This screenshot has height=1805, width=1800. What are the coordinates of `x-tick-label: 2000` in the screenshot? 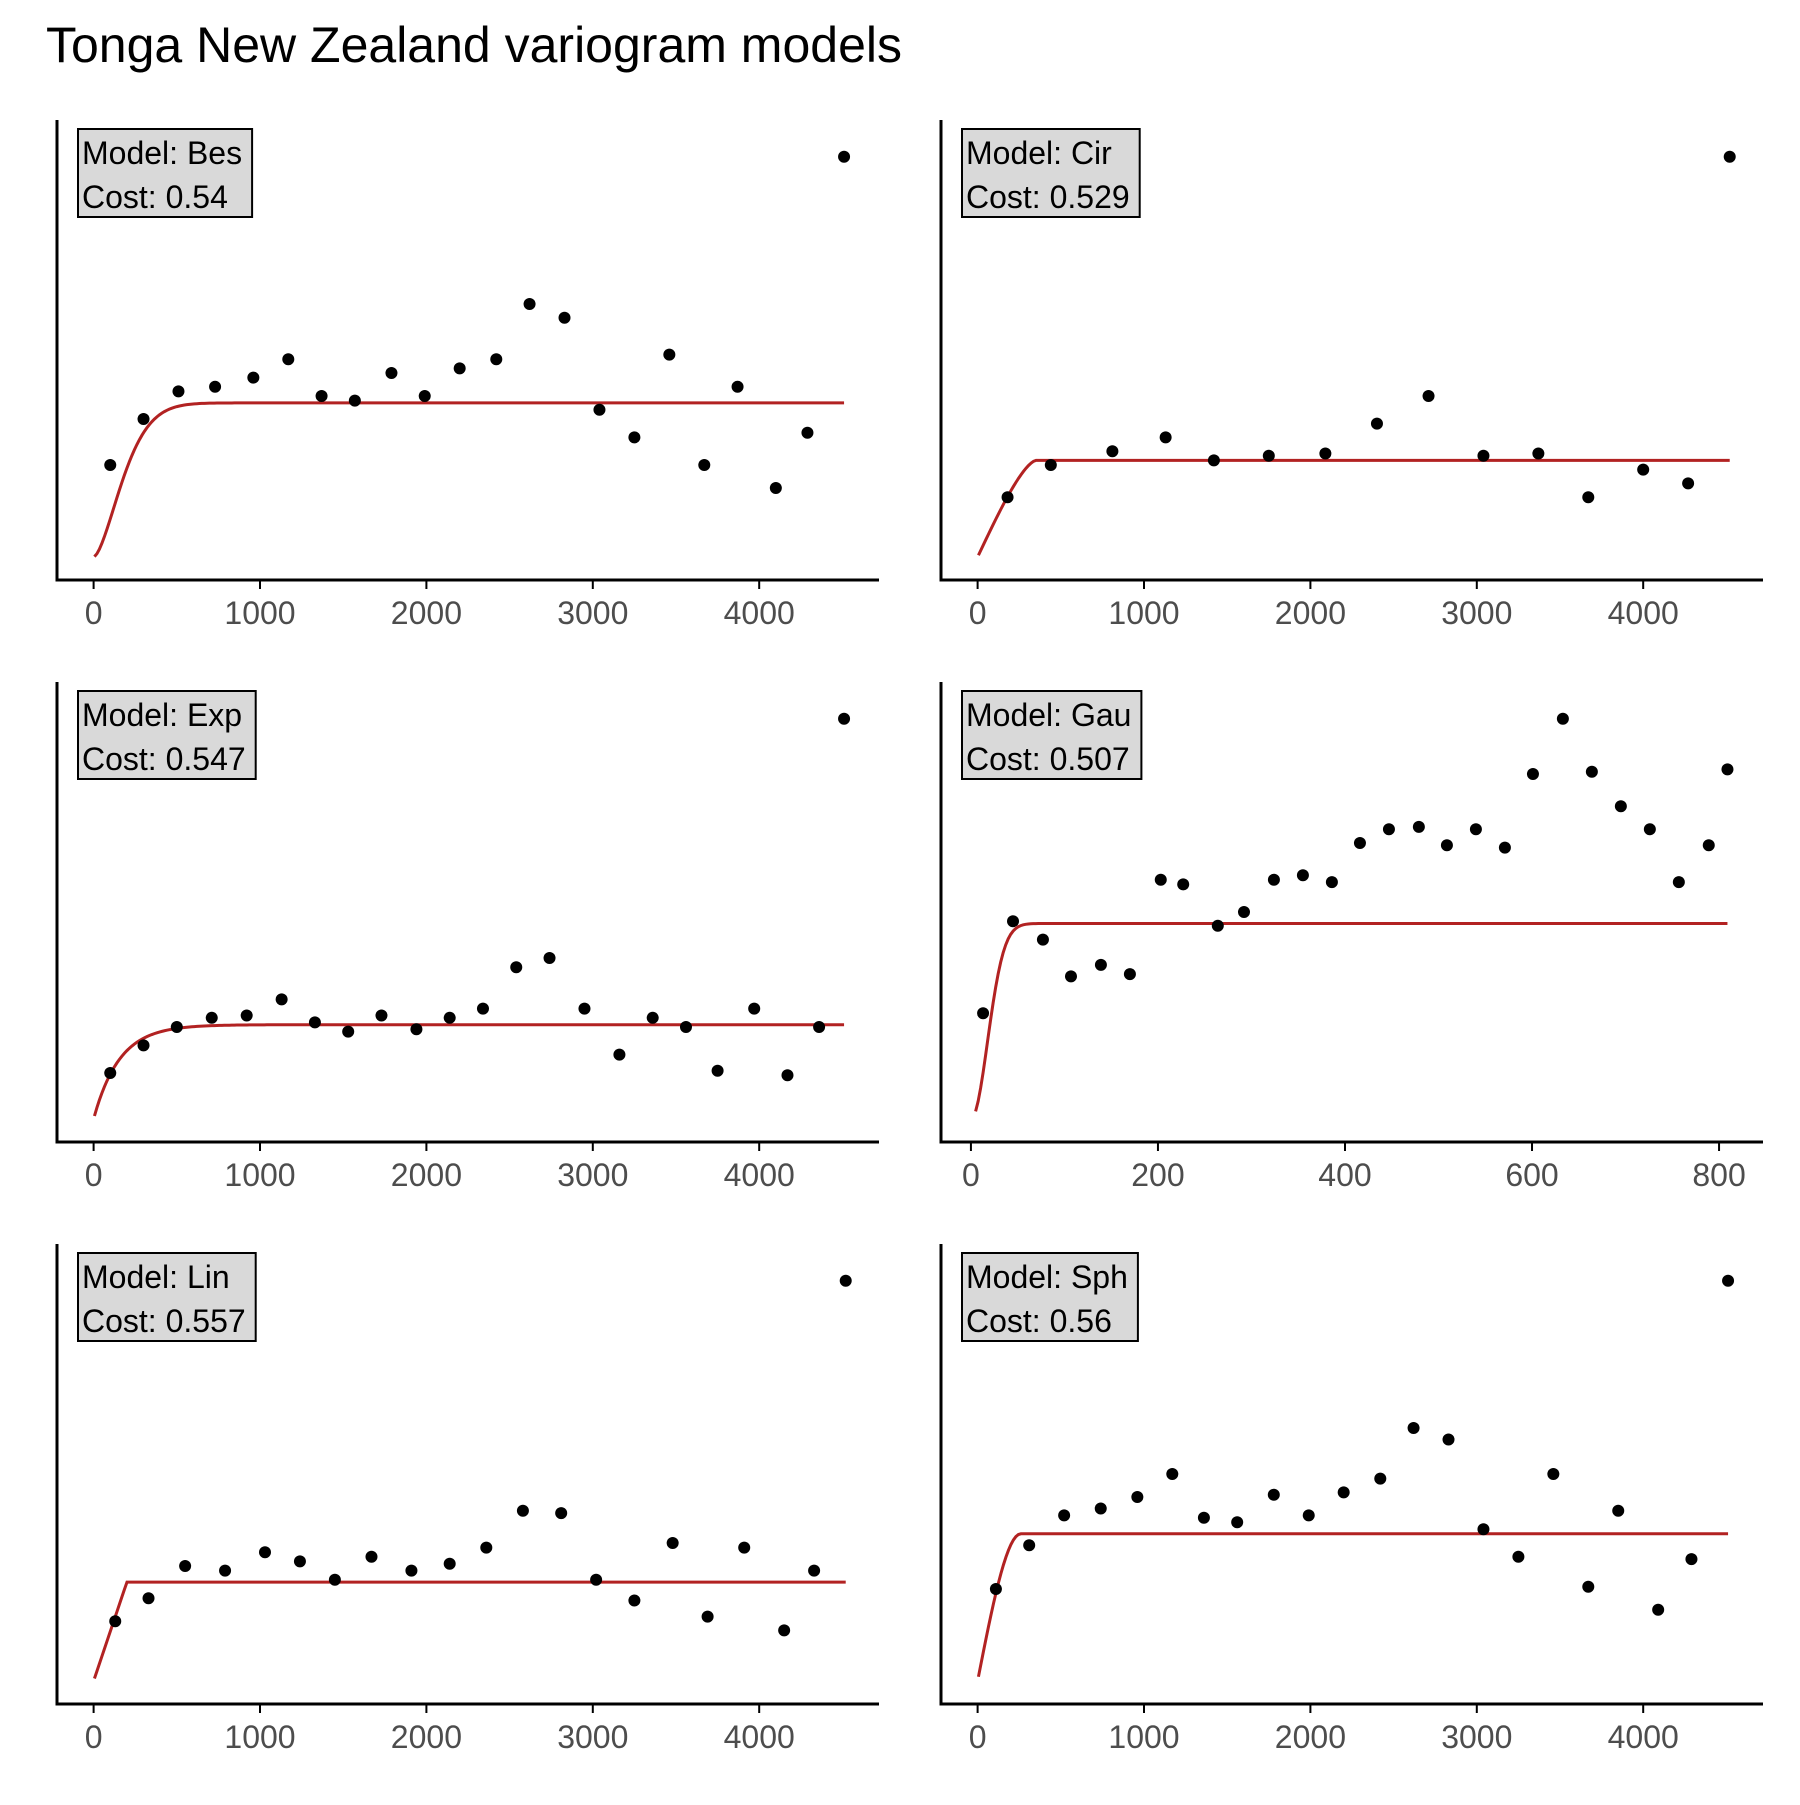 It's located at (426, 1737).